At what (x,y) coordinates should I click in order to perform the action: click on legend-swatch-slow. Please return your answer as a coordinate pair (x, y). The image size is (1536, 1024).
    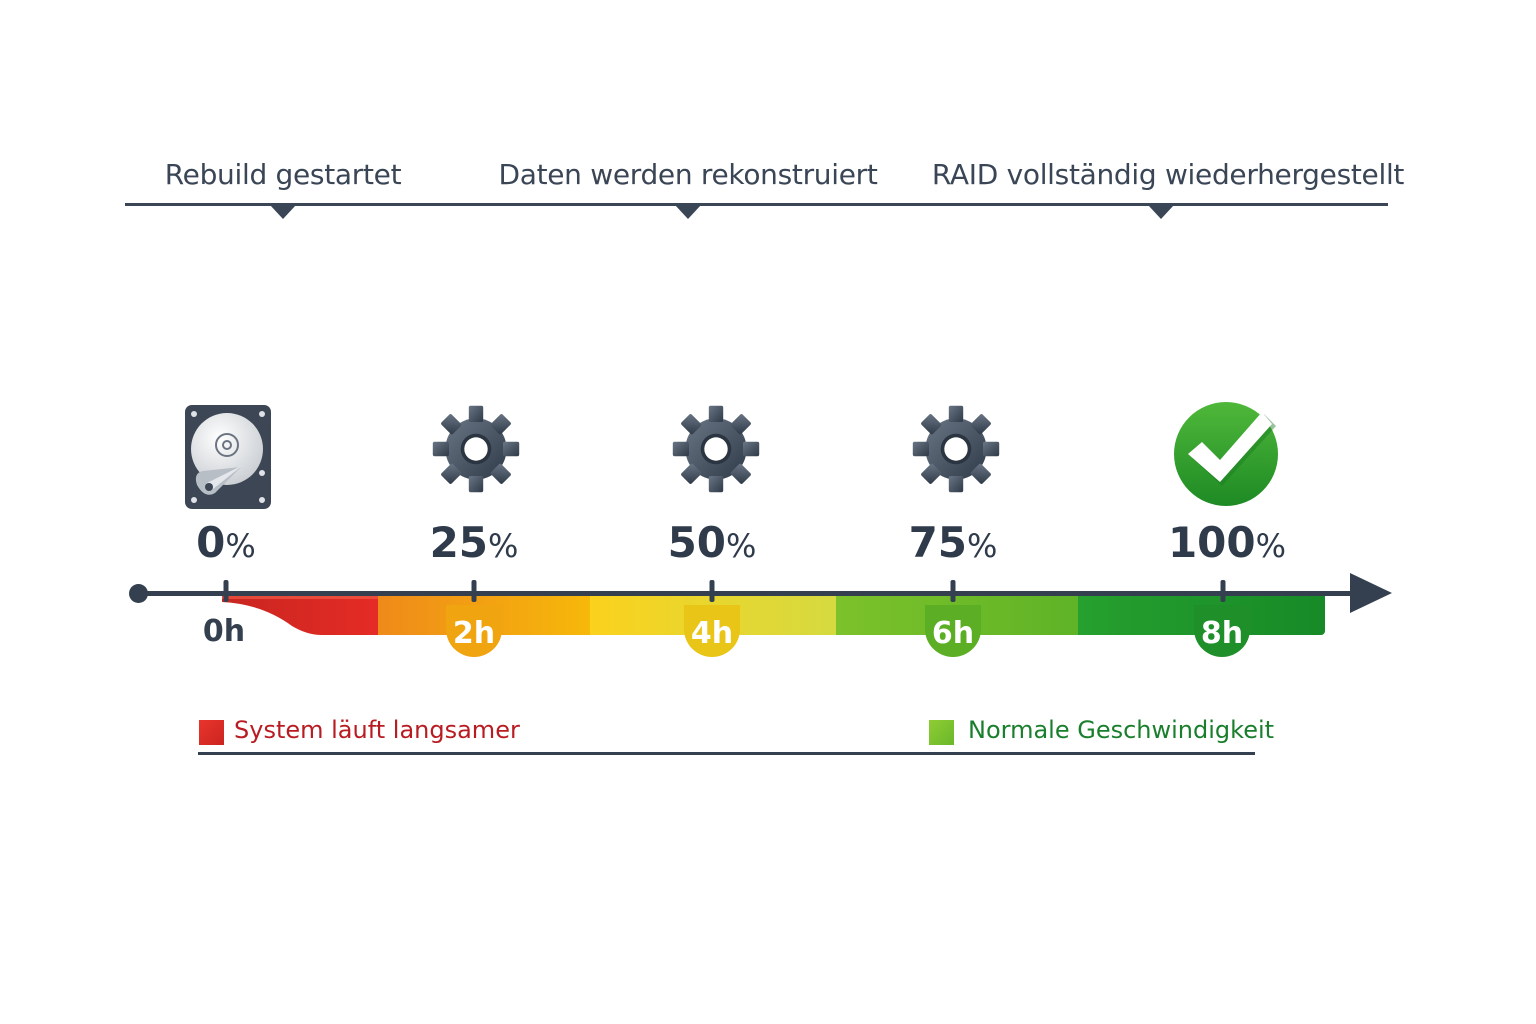
    Looking at the image, I should click on (211, 732).